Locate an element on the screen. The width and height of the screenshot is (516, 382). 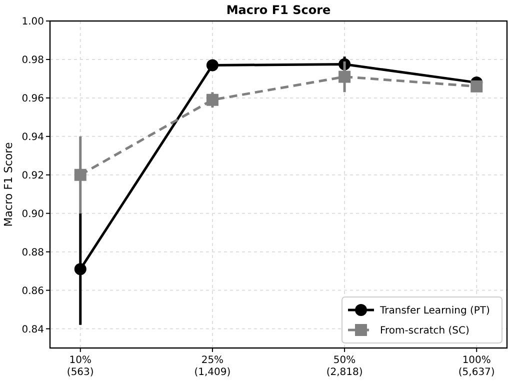
x-tick-label: 50% (2,818) is located at coordinates (344, 366).